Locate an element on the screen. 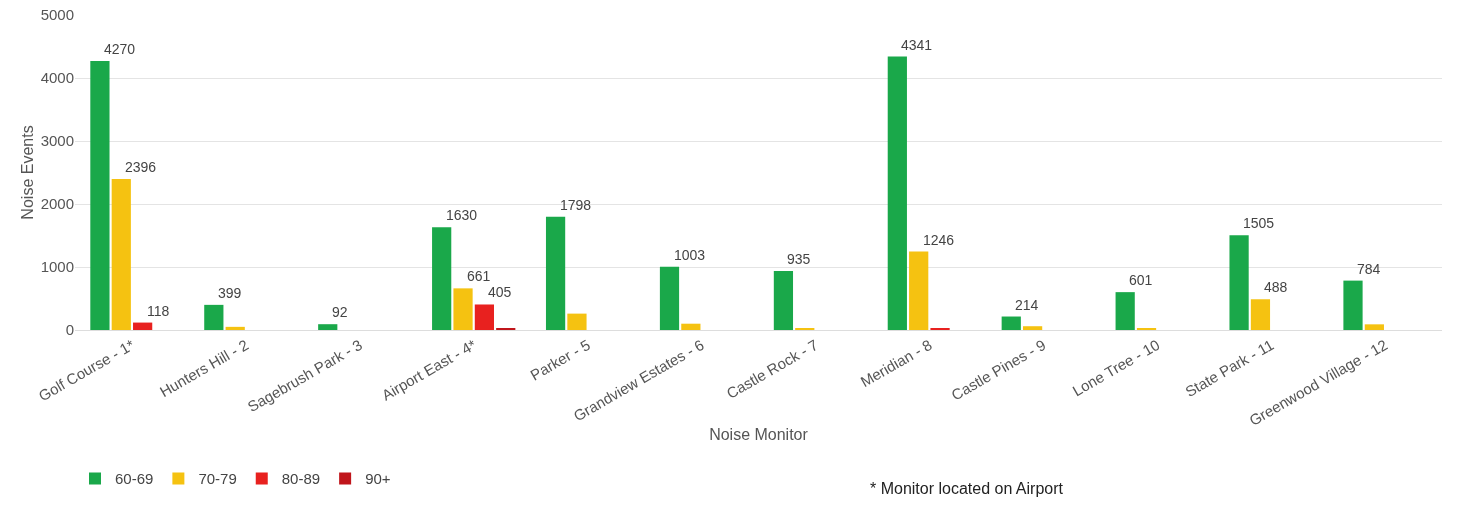 The image size is (1462, 507). y-tick-label: 5000 is located at coordinates (57, 15).